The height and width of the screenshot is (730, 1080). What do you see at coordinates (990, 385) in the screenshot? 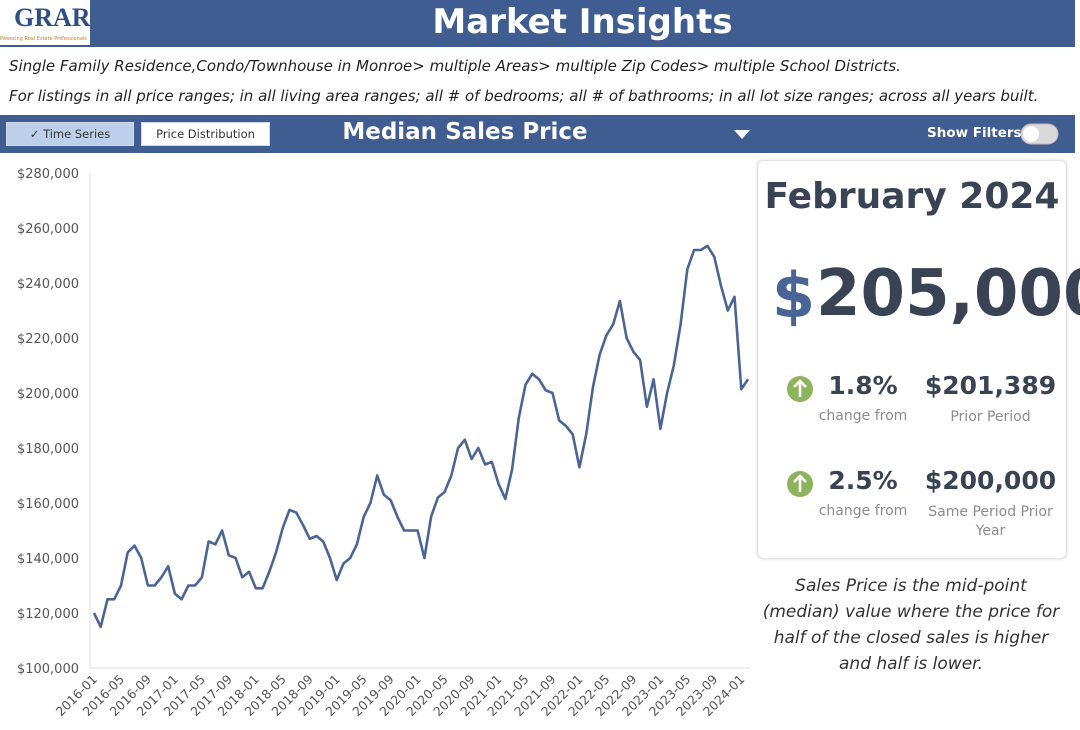
I see `compare-amount: $201,389` at bounding box center [990, 385].